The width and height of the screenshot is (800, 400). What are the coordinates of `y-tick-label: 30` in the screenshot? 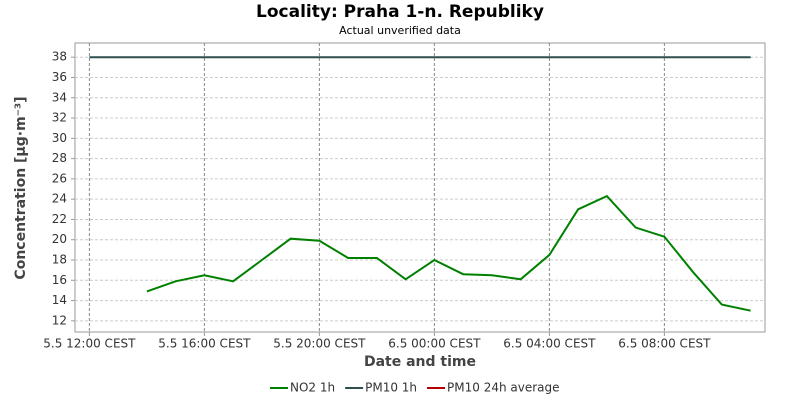 It's located at (59, 138).